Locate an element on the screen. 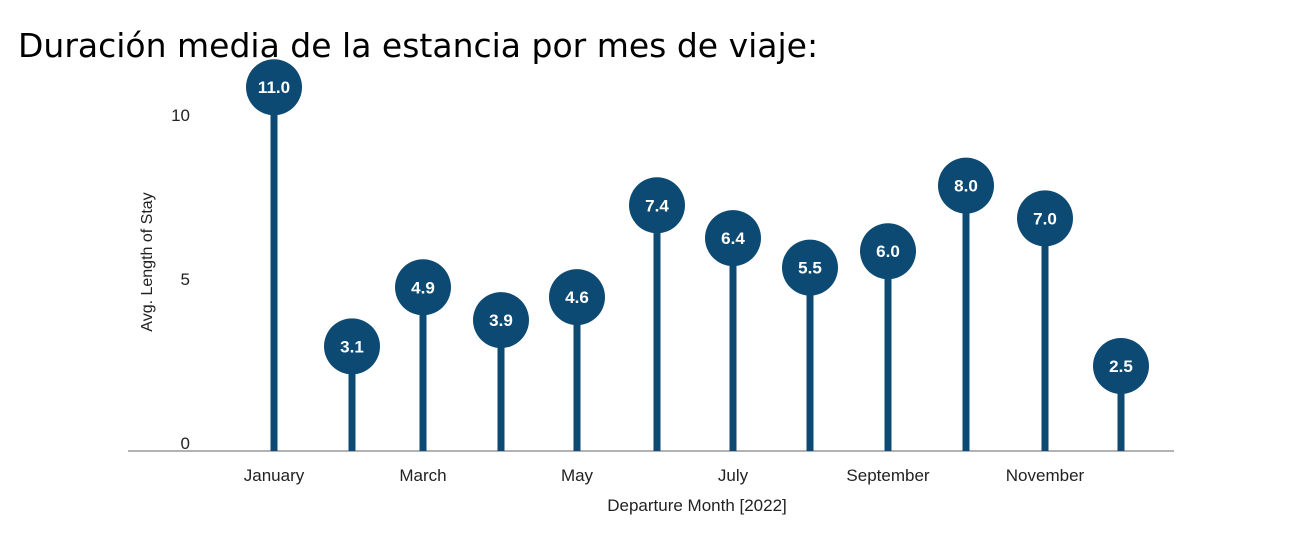 This screenshot has height=552, width=1294. data-label: 11.0 is located at coordinates (274, 87).